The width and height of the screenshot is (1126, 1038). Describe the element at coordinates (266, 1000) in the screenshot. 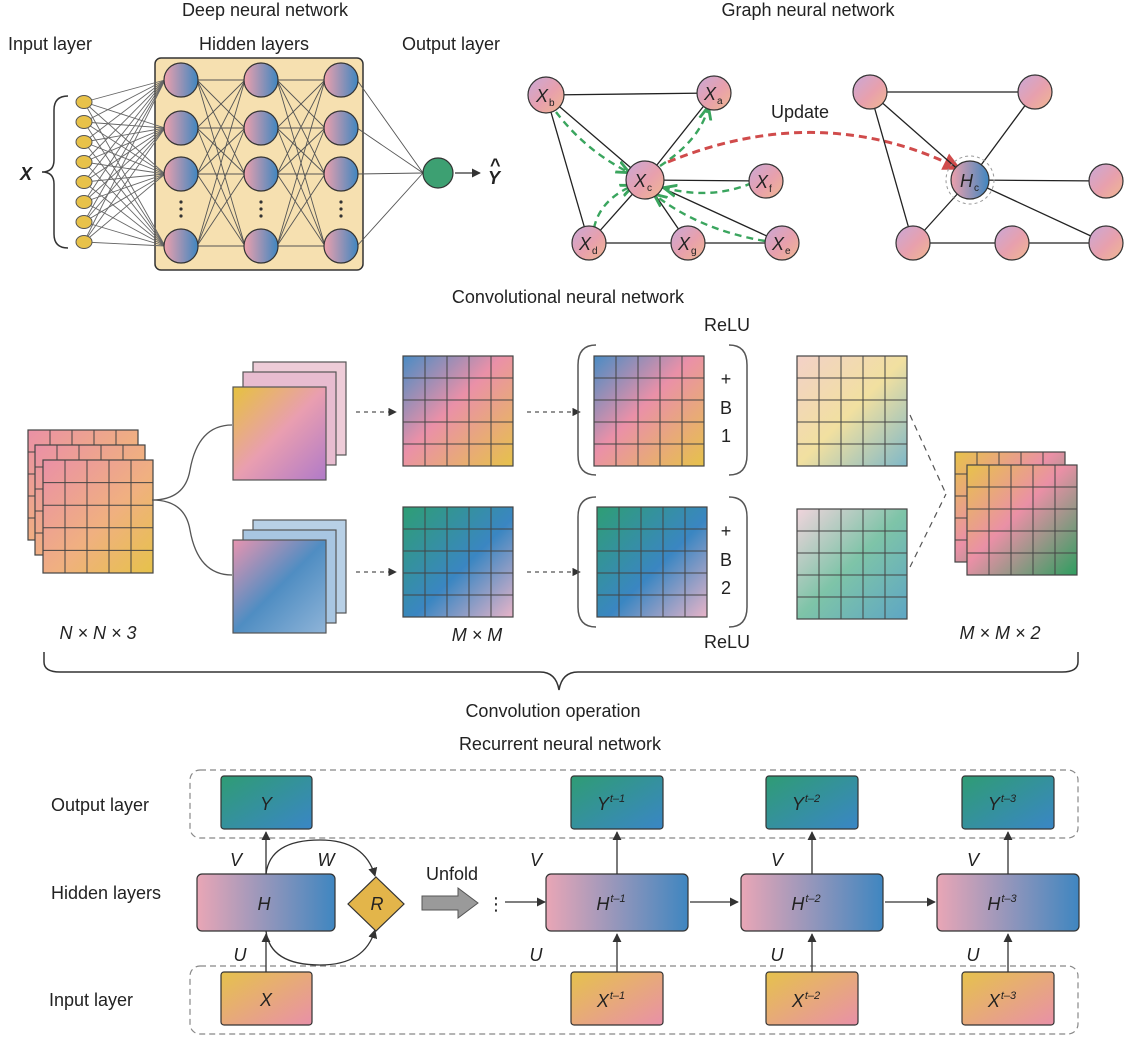

I see `rnn-x-label: X` at that location.